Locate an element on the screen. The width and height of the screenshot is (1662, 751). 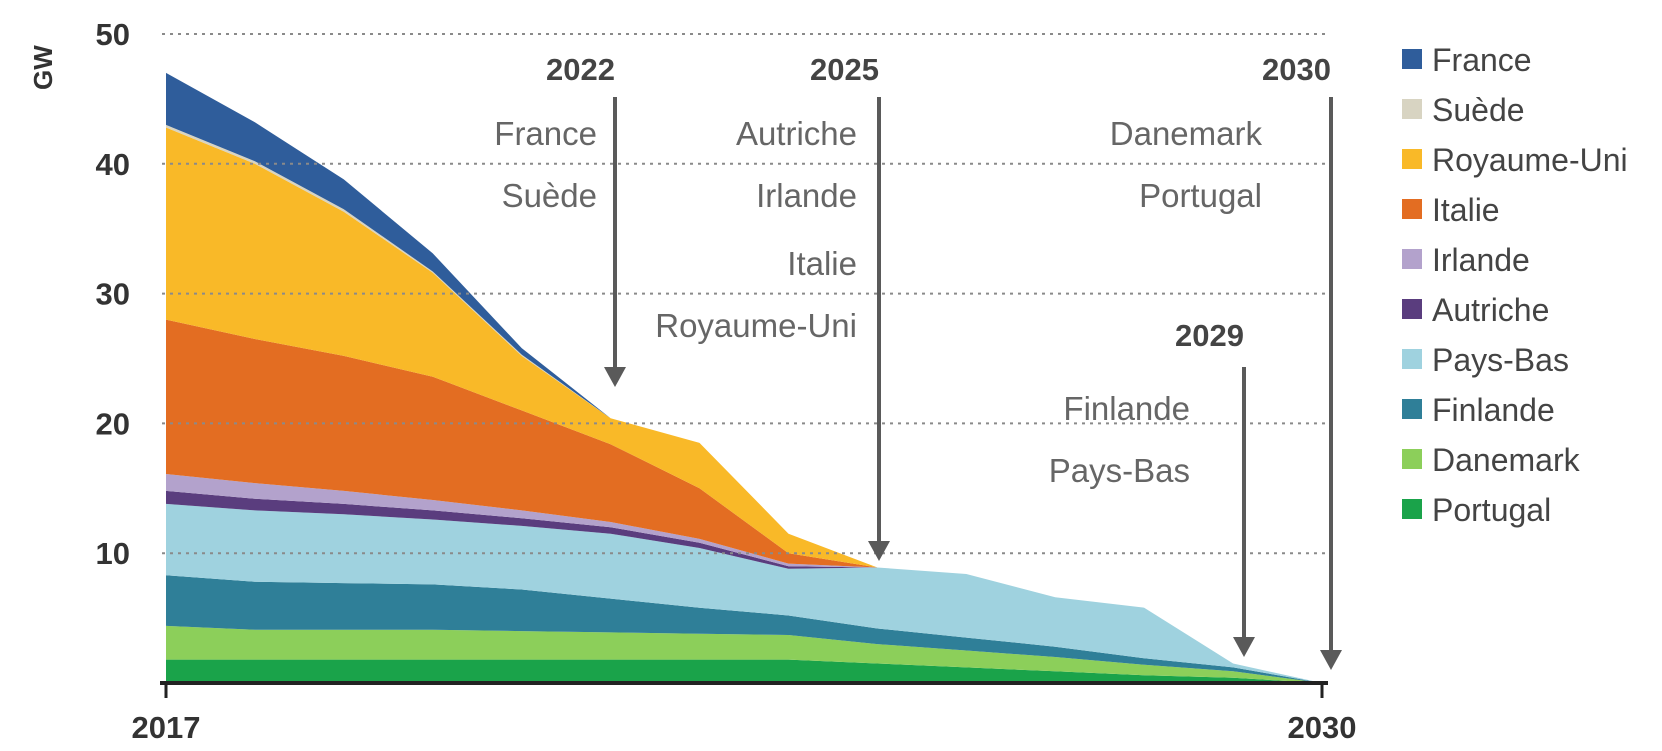
x-tick-label-start: 2017 is located at coordinates (166, 727).